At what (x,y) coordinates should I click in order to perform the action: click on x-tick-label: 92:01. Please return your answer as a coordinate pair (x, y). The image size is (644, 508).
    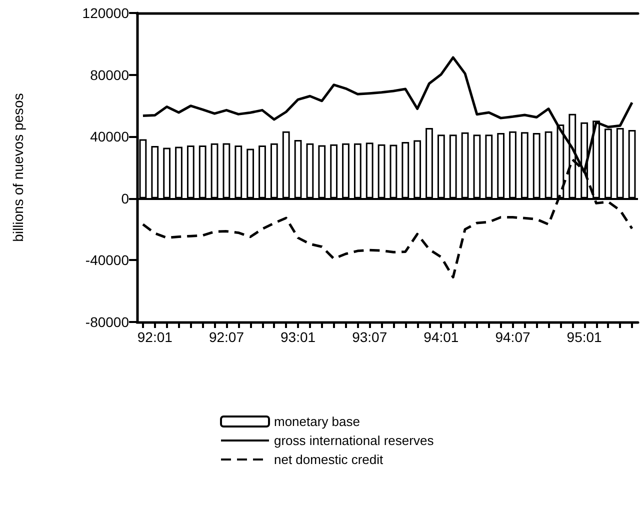
    Looking at the image, I should click on (155, 337).